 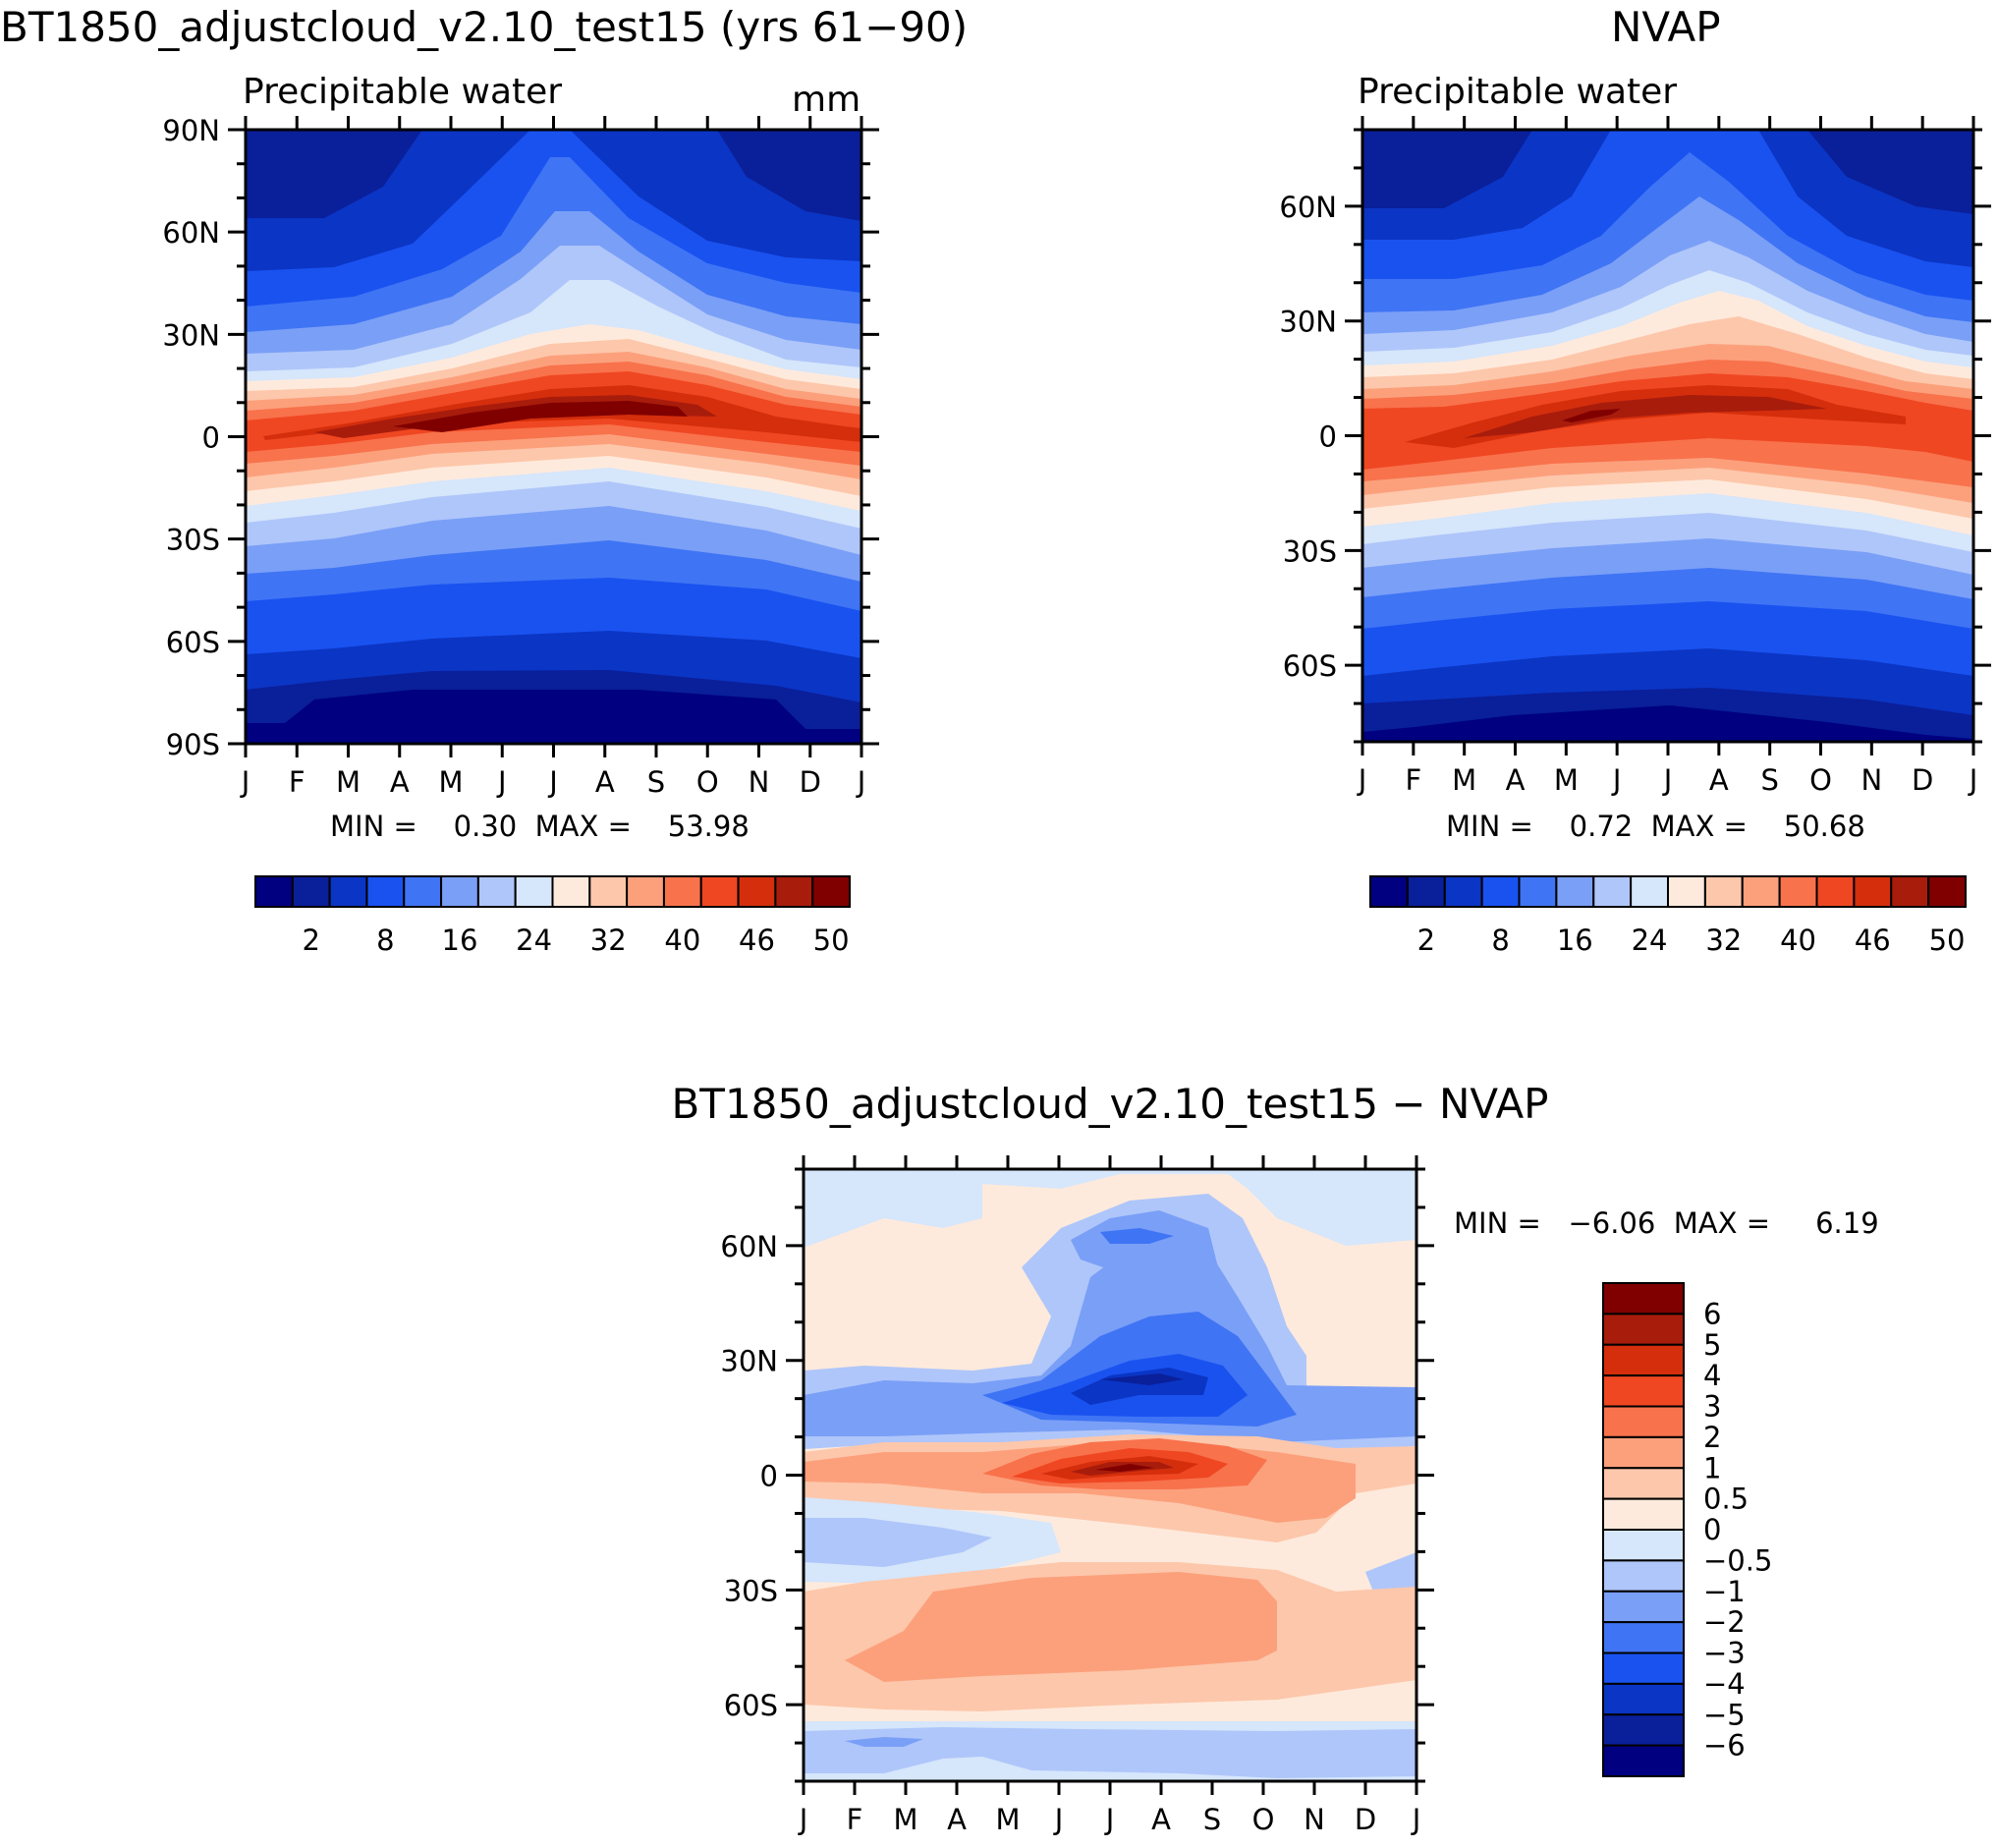 I want to click on colorbar-label: 32, so click(x=1724, y=940).